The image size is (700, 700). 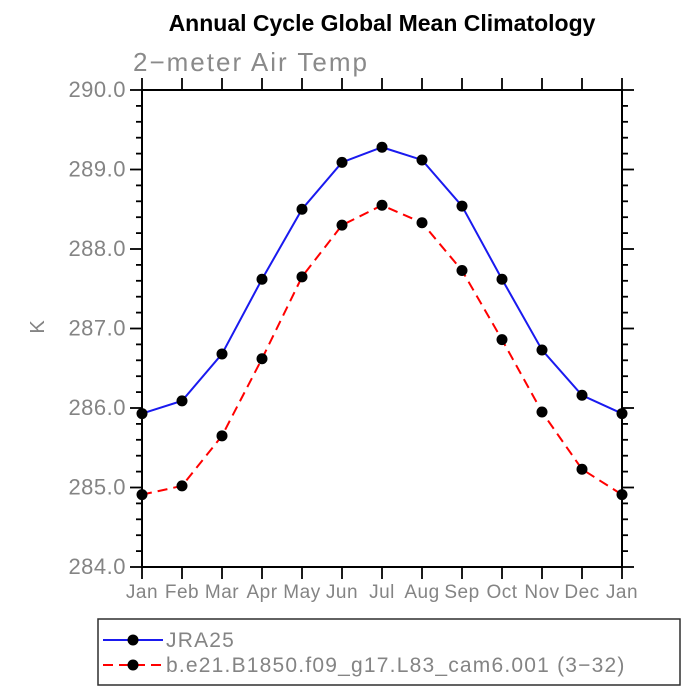 I want to click on x-tick-label: Dec, so click(x=581, y=592).